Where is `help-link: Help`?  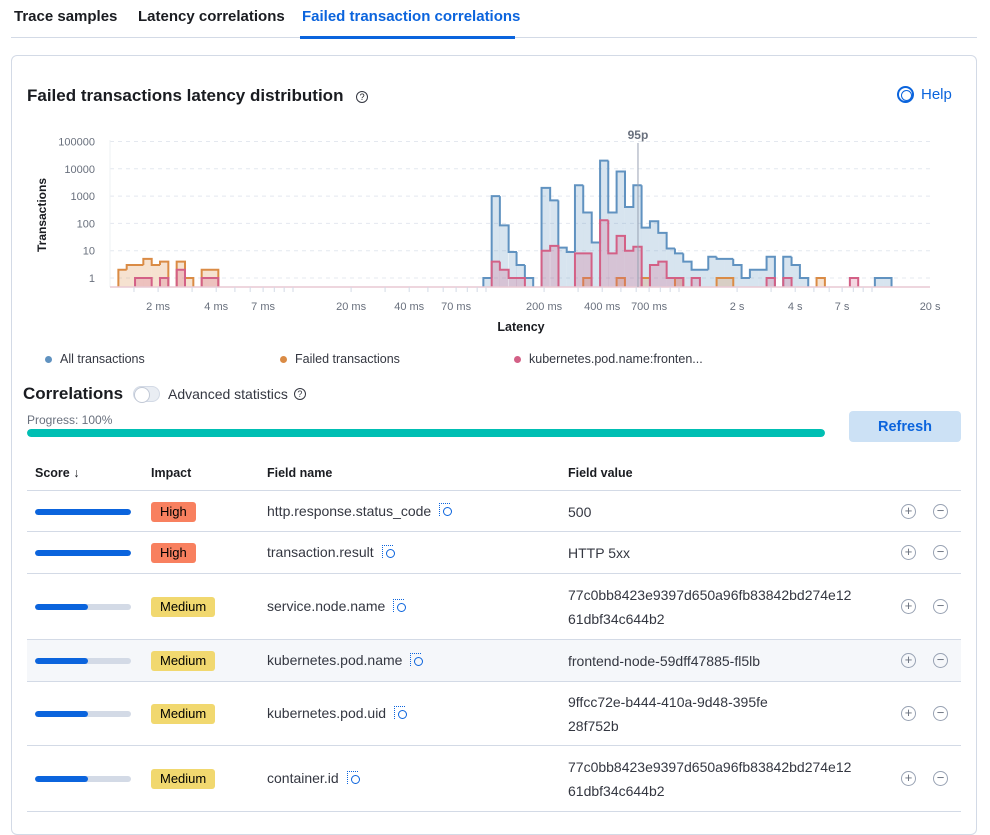 help-link: Help is located at coordinates (924, 94).